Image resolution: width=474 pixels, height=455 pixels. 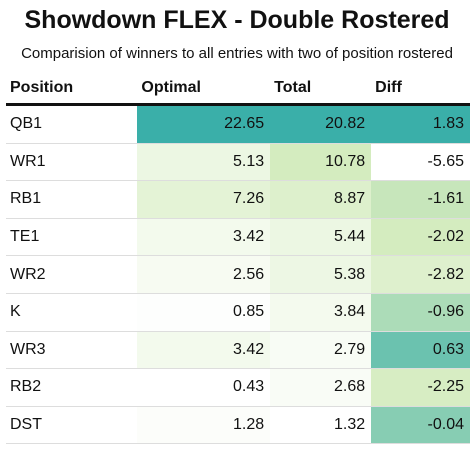 What do you see at coordinates (321, 274) in the screenshot?
I see `value-cell: 5.38` at bounding box center [321, 274].